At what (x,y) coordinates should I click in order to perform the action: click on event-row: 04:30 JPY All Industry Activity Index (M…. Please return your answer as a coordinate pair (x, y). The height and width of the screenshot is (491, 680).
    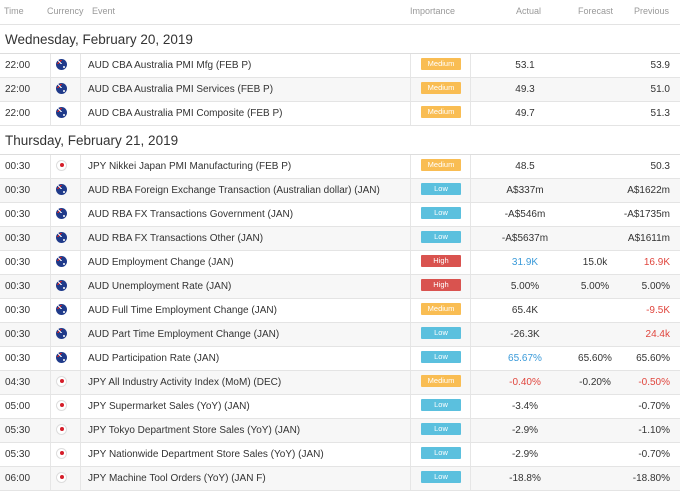
    Looking at the image, I should click on (340, 383).